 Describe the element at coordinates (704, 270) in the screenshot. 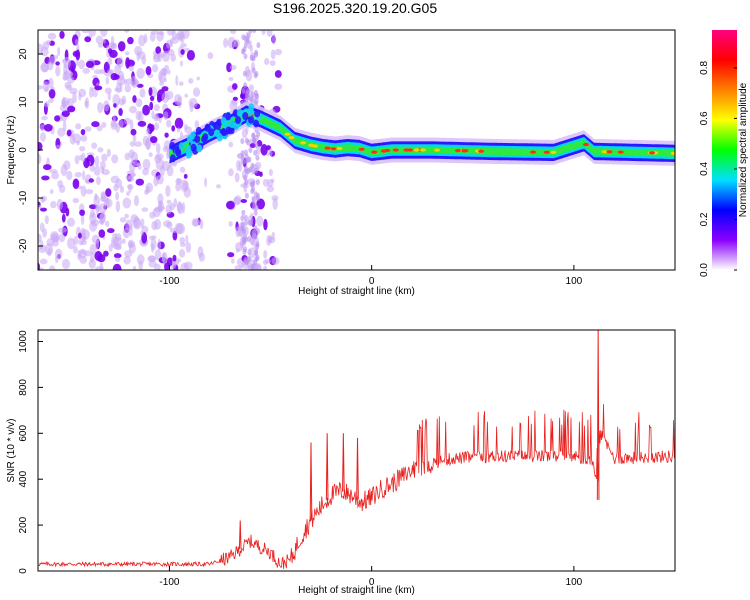

I see `colorbar-tick-label: 0.0` at that location.